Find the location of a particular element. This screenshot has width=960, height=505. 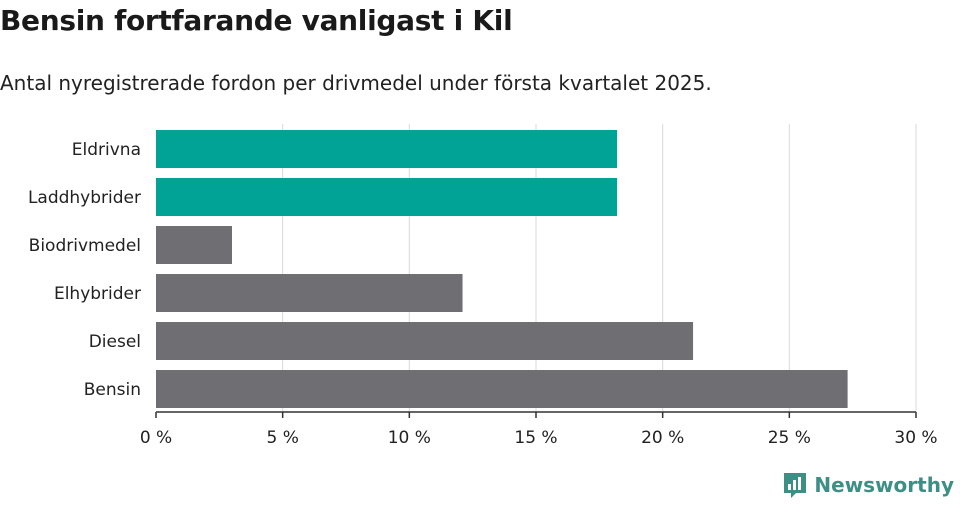

x-tick-label: 20 % is located at coordinates (662, 438).